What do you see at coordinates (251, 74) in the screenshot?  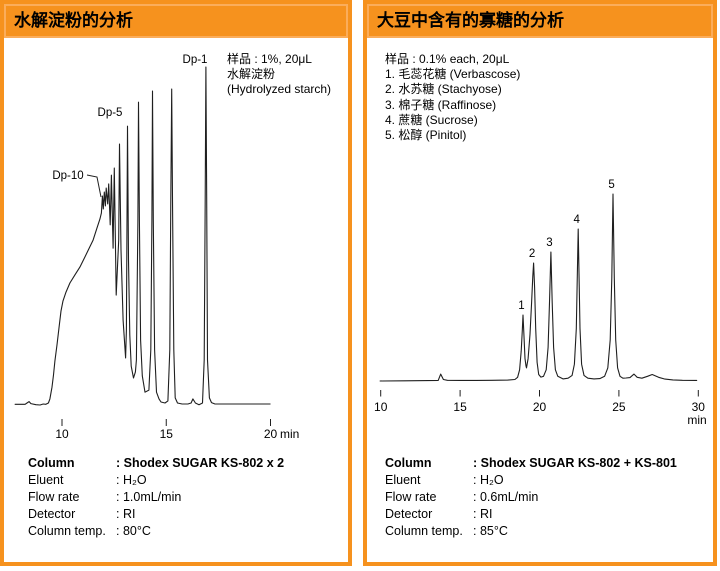 I see `sample-info-line: 水解淀粉` at bounding box center [251, 74].